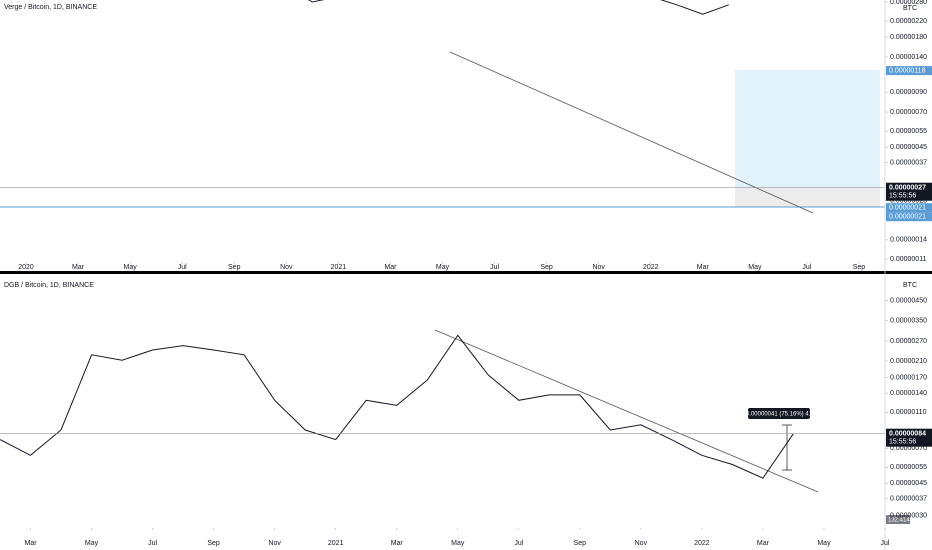  What do you see at coordinates (908, 240) in the screenshot?
I see `y-tick-label: 0.00000014` at bounding box center [908, 240].